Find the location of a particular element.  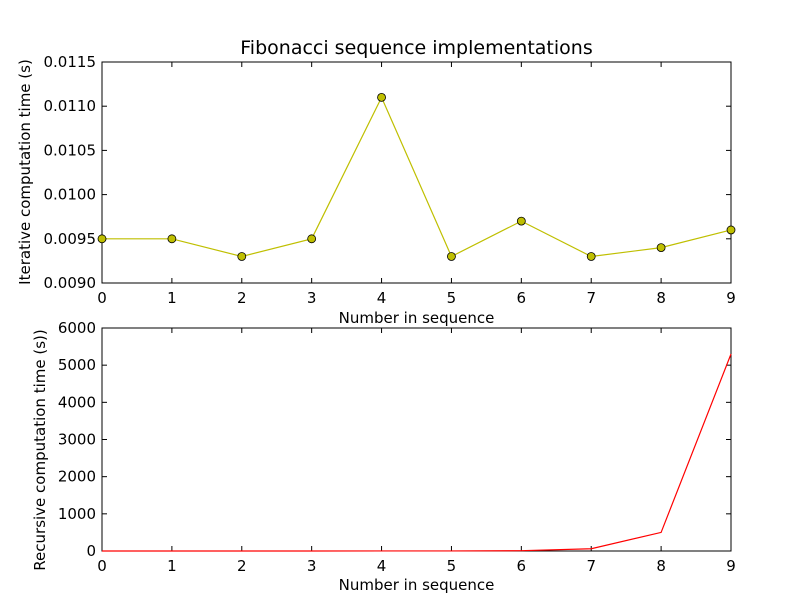

iterative-xlabel: Number in sequence is located at coordinates (417, 318).